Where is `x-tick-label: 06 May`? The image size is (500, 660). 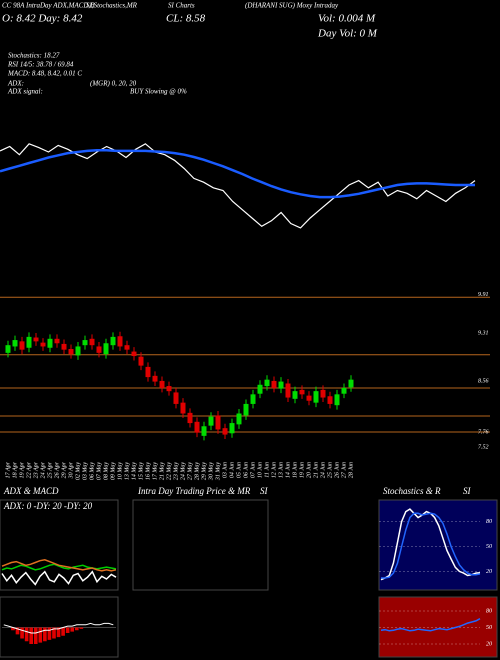
x-tick-label: 06 May is located at coordinates (92, 471).